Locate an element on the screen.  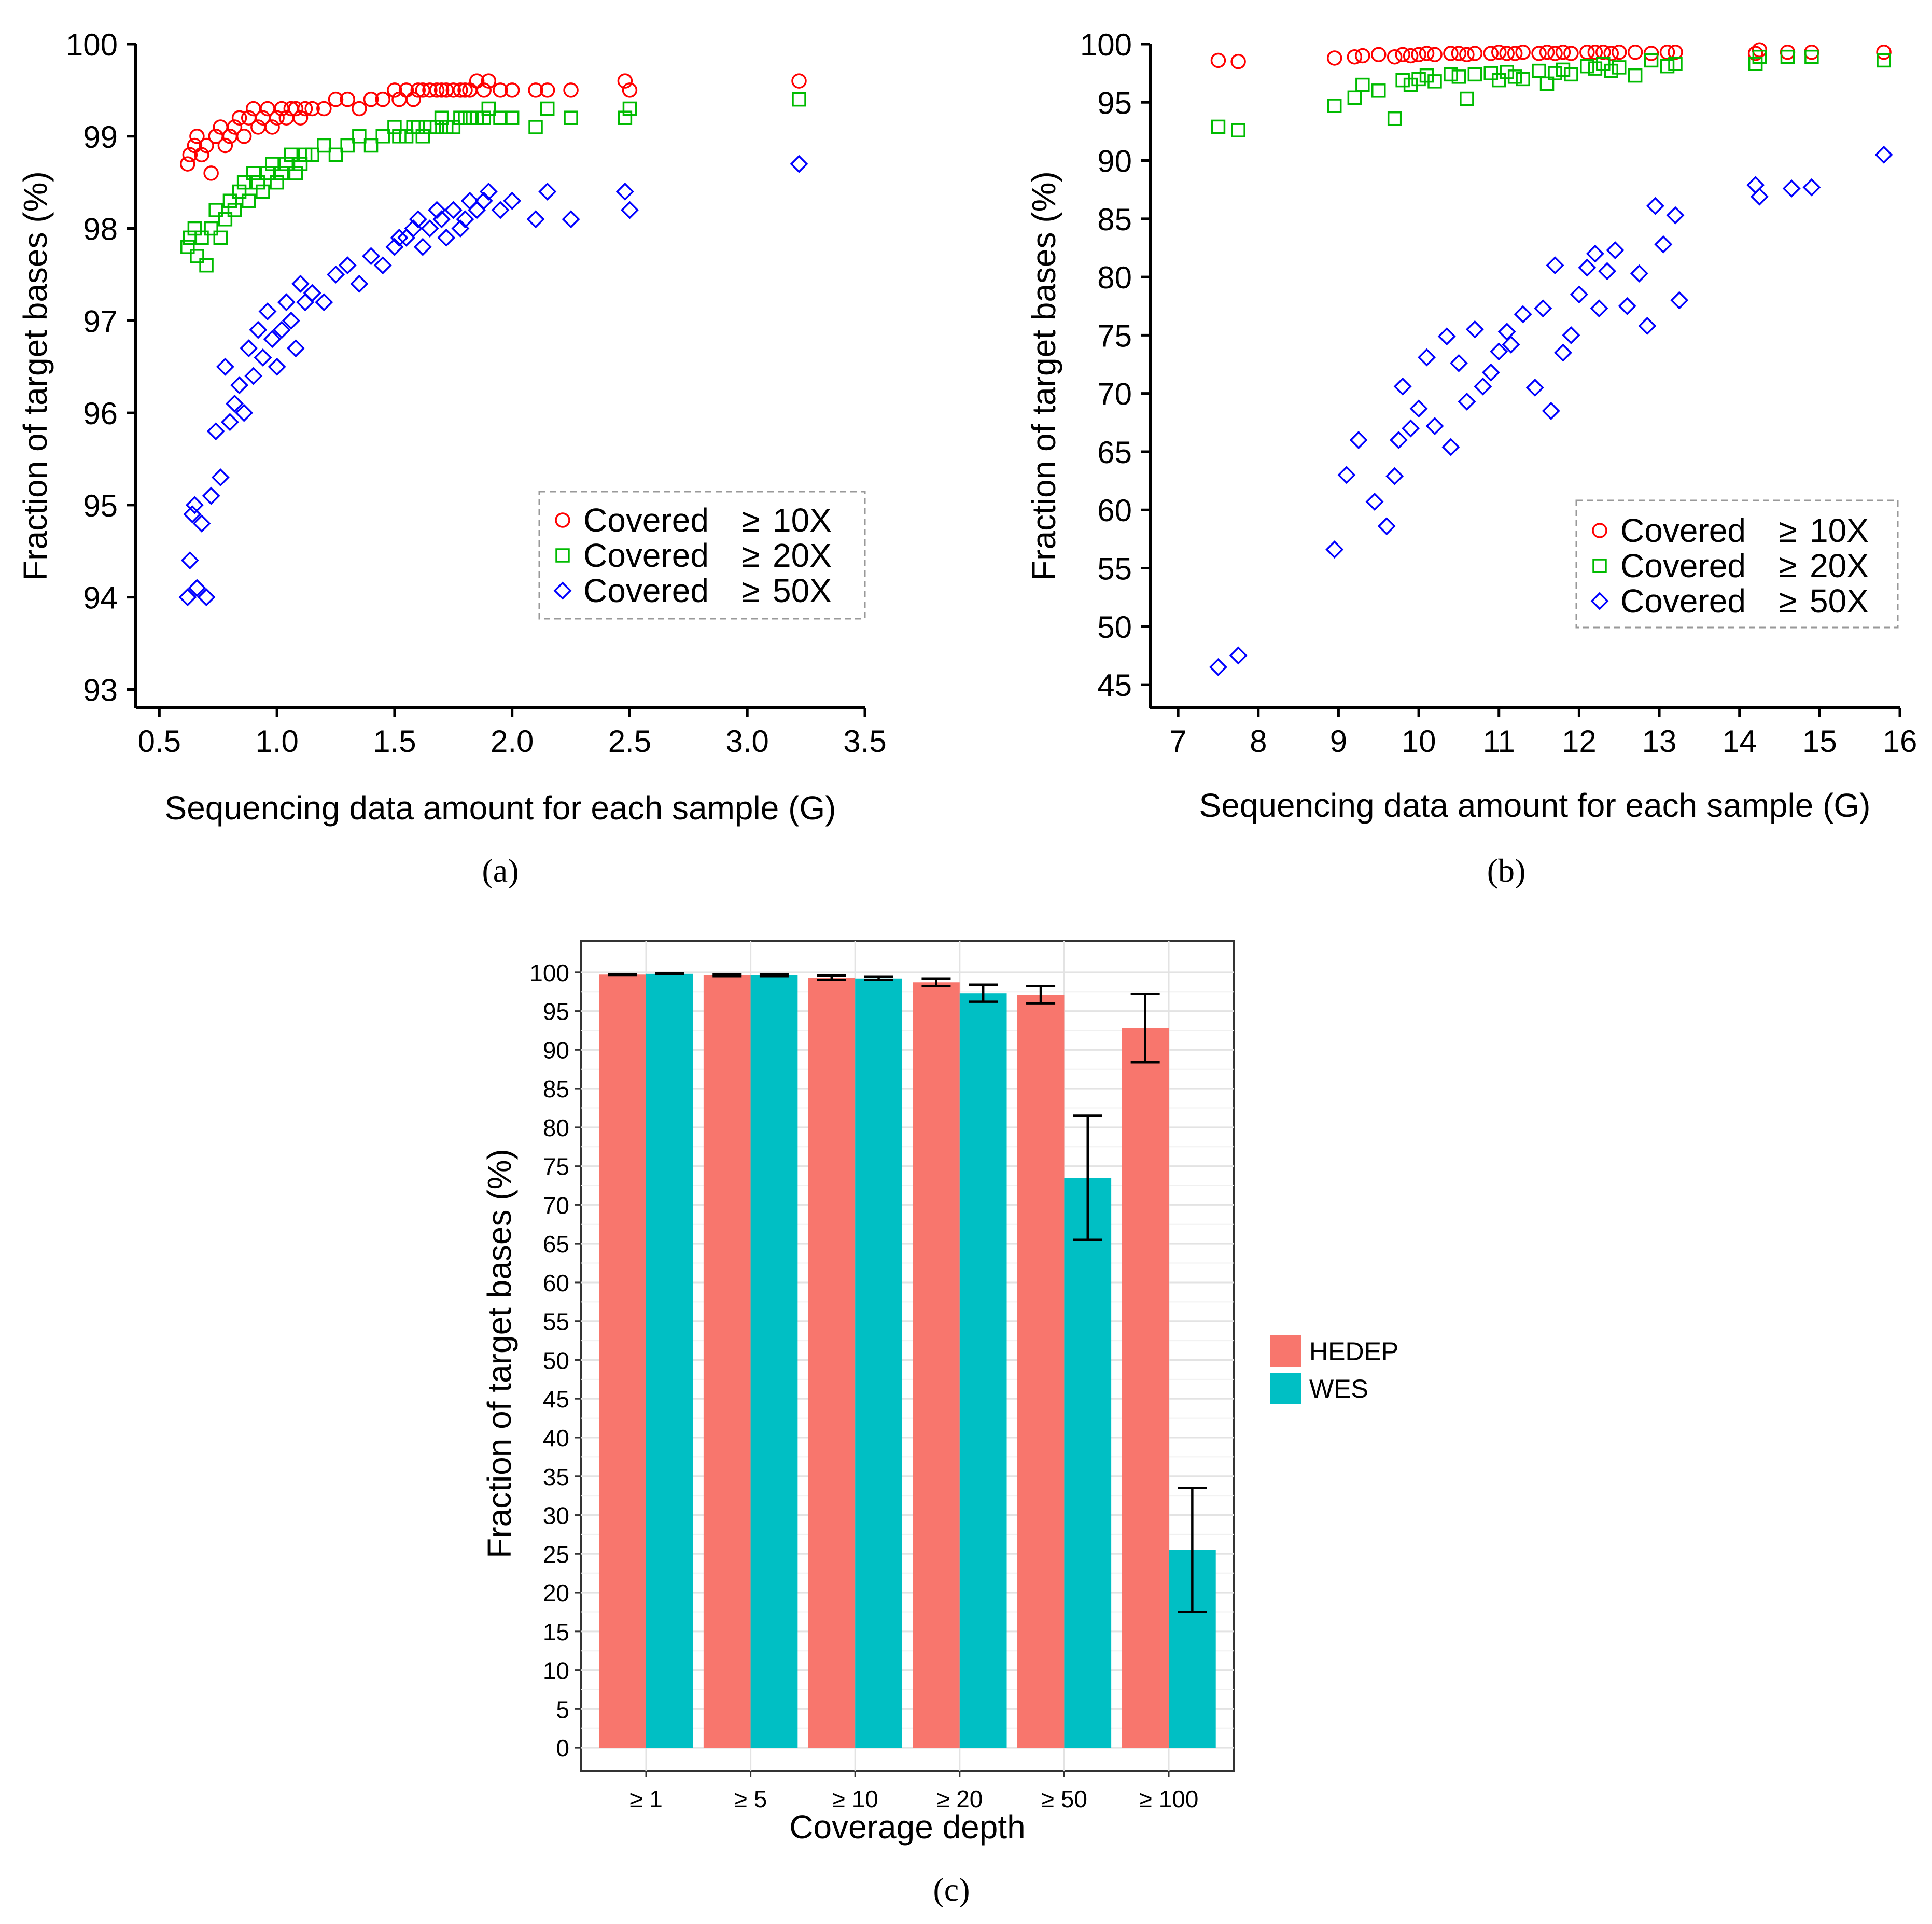
x-tick-label: 1.5 is located at coordinates (394, 741).